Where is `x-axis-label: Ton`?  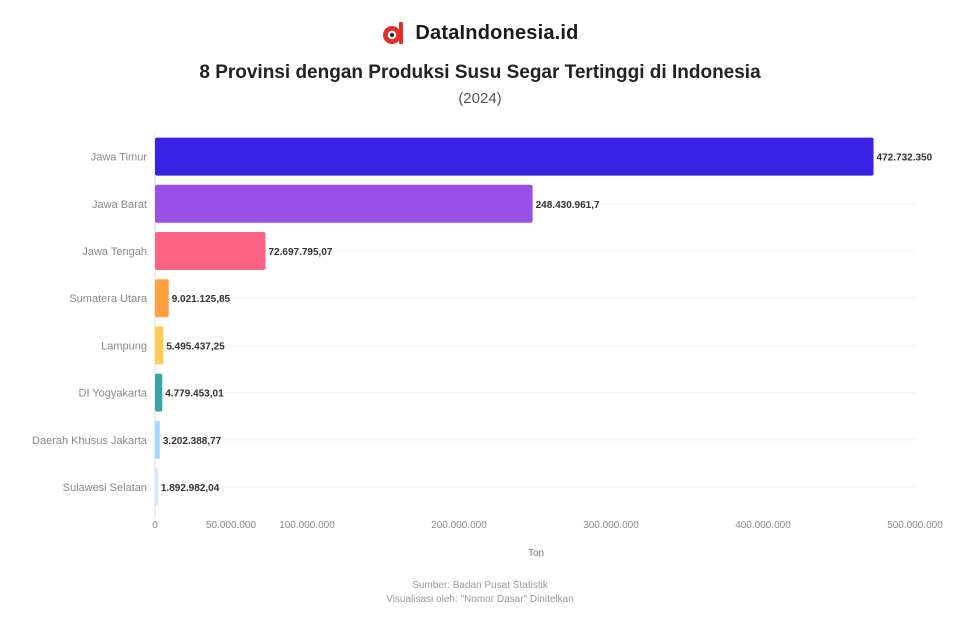 x-axis-label: Ton is located at coordinates (536, 553).